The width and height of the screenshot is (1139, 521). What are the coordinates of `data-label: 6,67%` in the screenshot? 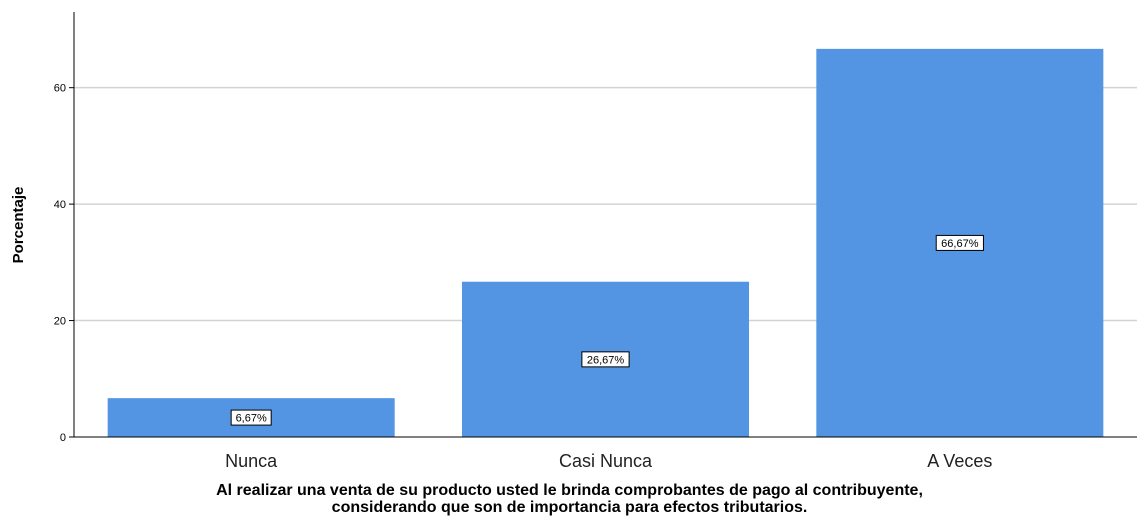 It's located at (251, 419).